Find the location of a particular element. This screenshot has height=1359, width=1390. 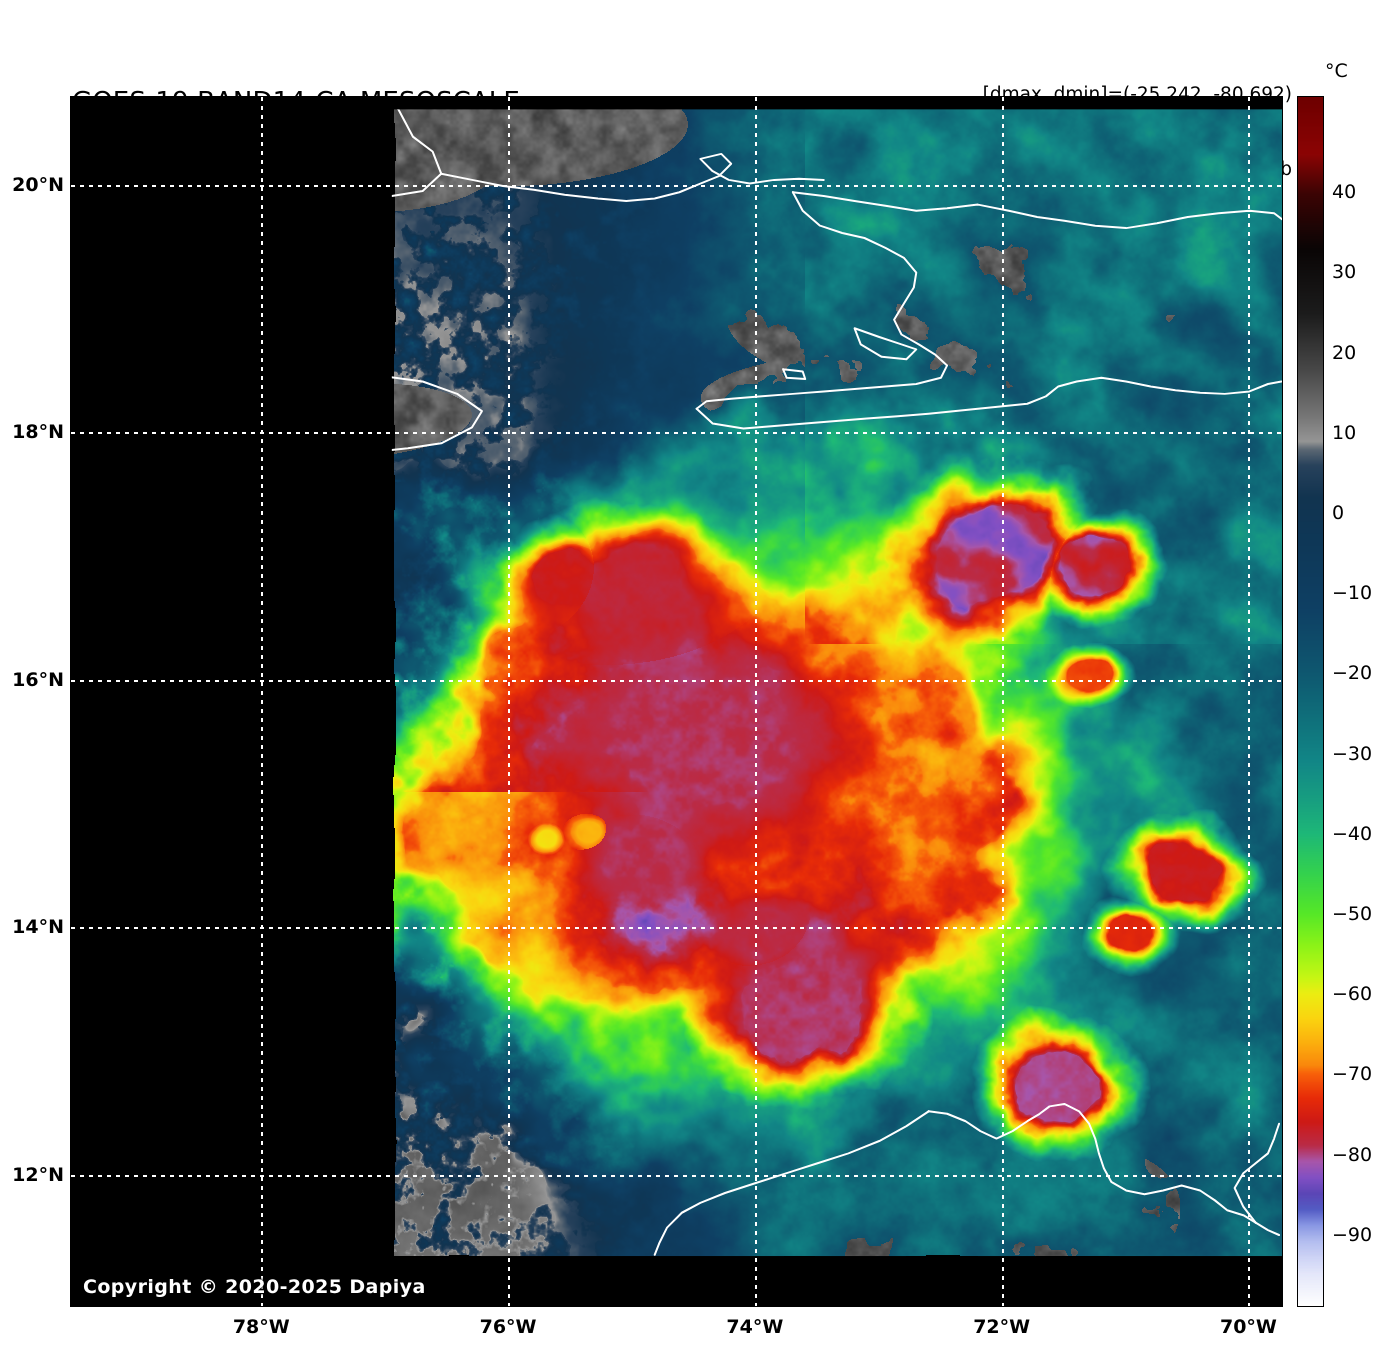

latitude-tick-label: 12°N is located at coordinates (38, 1174).